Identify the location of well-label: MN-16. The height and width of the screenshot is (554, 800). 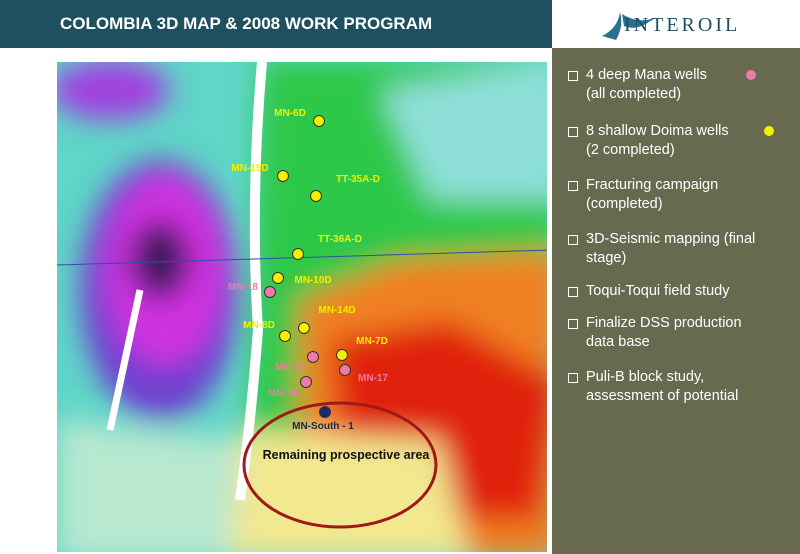
(283, 393).